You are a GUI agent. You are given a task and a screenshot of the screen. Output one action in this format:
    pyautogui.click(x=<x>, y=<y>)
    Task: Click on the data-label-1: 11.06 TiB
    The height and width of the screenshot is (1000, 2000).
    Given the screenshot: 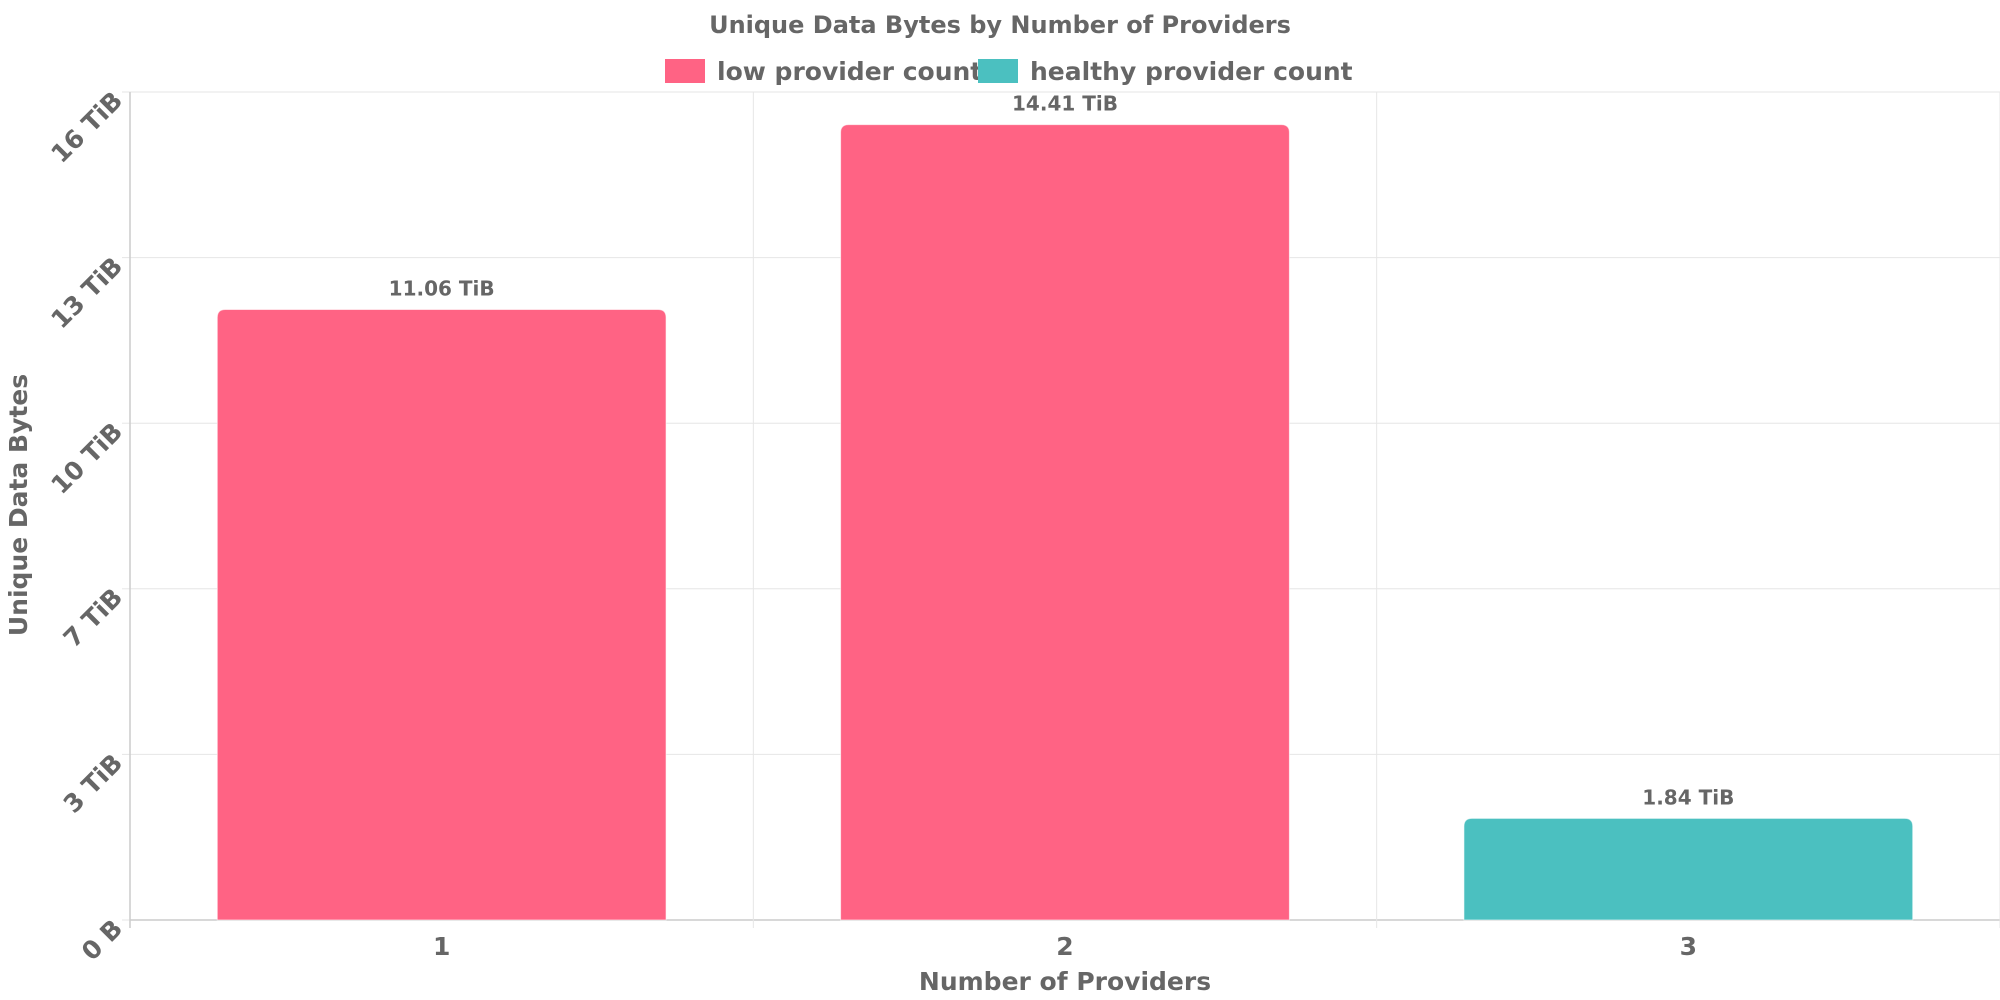 What is the action you would take?
    pyautogui.click(x=442, y=288)
    